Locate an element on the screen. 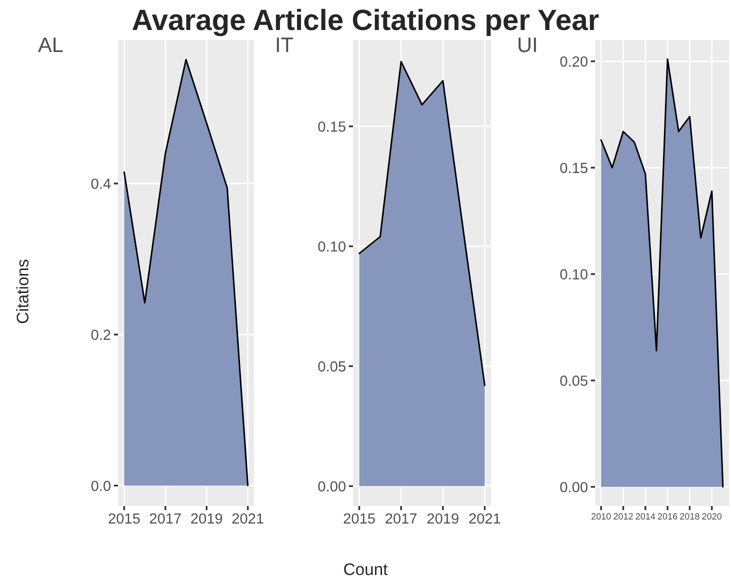 This screenshot has height=583, width=731. x-tick-label: 2014 is located at coordinates (646, 516).